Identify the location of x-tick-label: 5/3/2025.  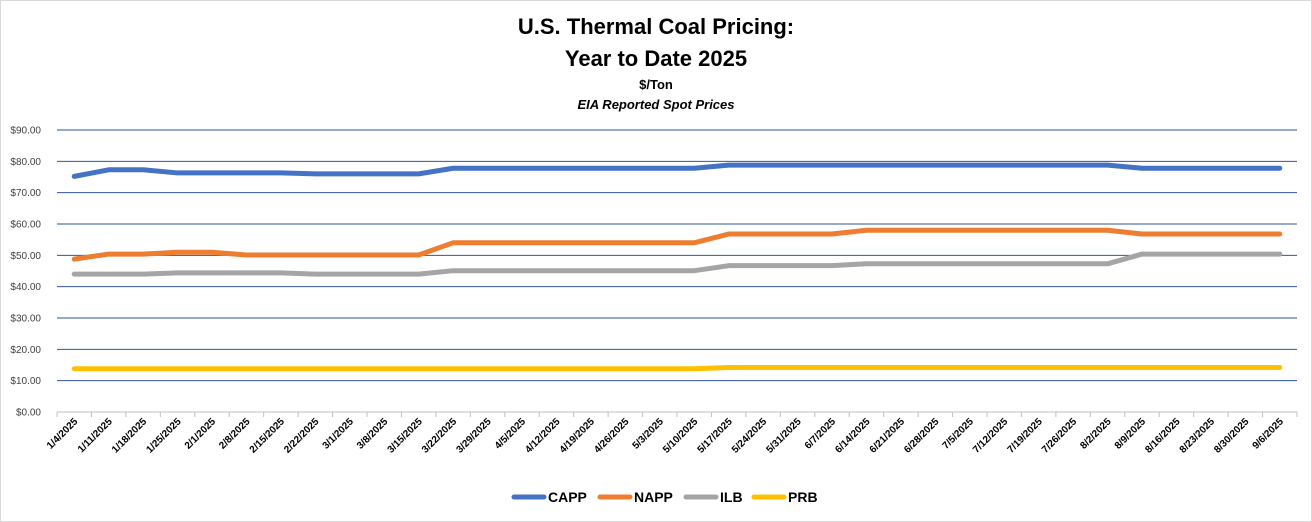
(649, 434).